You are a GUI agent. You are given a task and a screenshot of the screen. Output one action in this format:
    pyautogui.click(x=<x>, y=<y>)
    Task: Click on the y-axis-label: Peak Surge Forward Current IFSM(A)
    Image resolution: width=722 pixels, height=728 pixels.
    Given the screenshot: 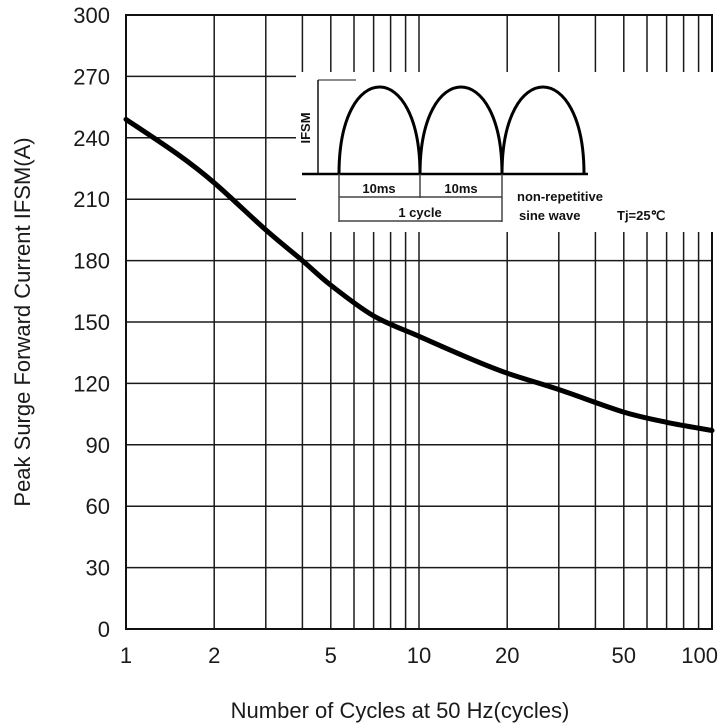 What is the action you would take?
    pyautogui.click(x=22, y=321)
    